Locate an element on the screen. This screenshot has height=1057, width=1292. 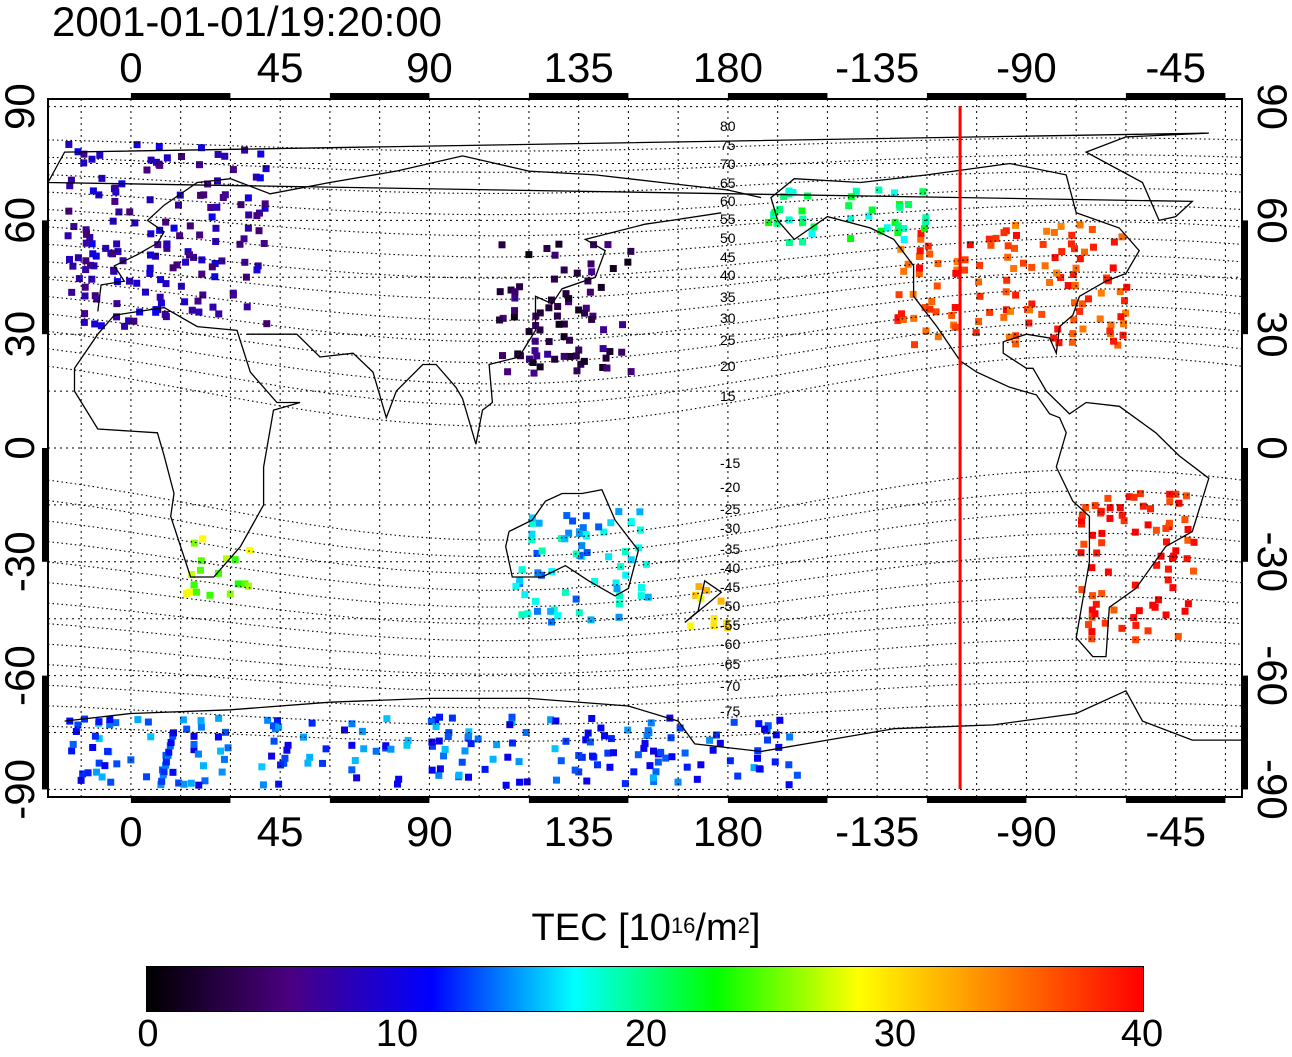
magnetic-latitude-contour is located at coordinates (645, 505).